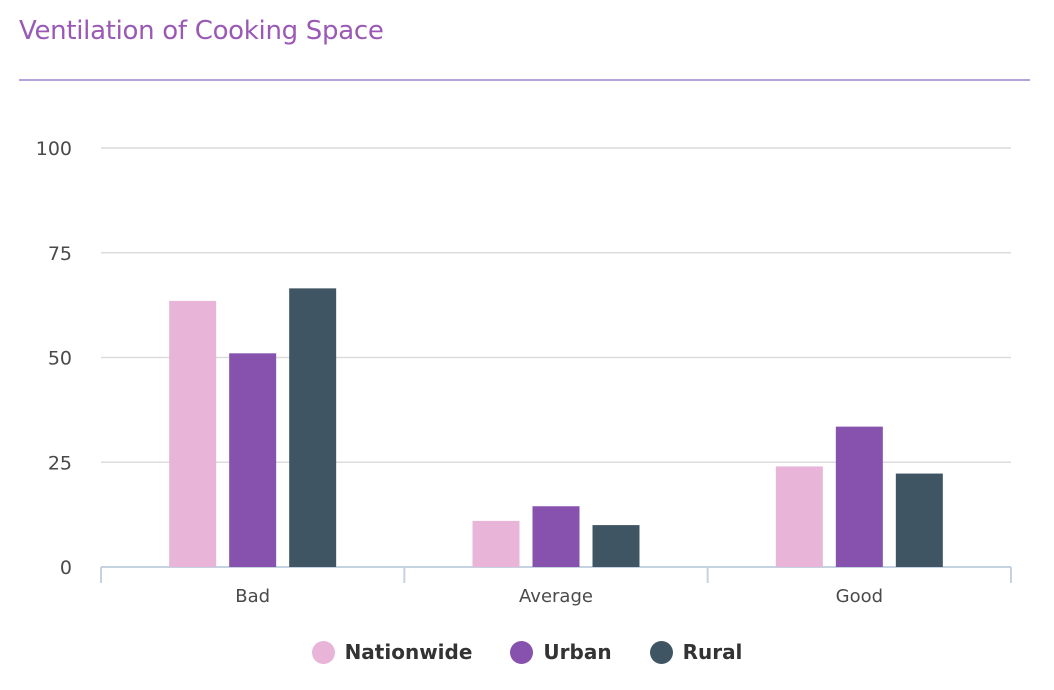  Describe the element at coordinates (253, 460) in the screenshot. I see `bar-urban-bad` at that location.